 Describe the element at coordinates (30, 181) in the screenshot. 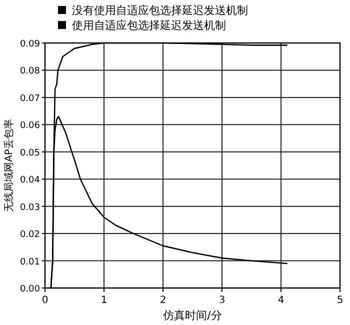

I see `y-tick-label: 0.04` at that location.